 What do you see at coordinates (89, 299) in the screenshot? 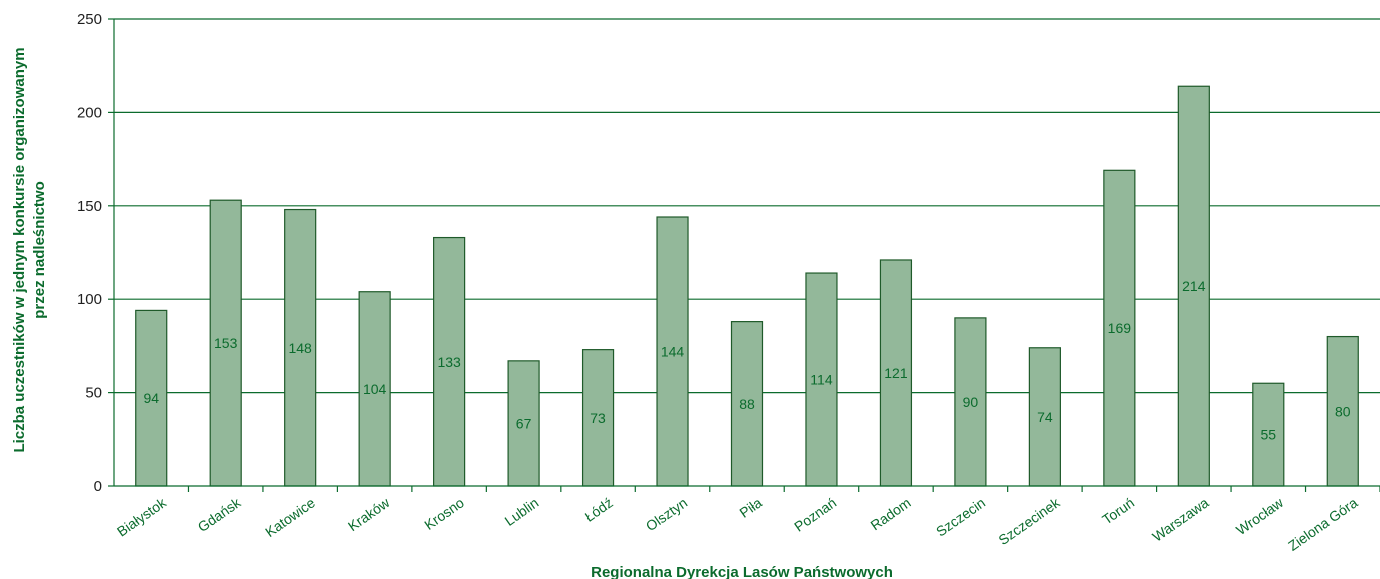
I see `y-tick-label: 100` at bounding box center [89, 299].